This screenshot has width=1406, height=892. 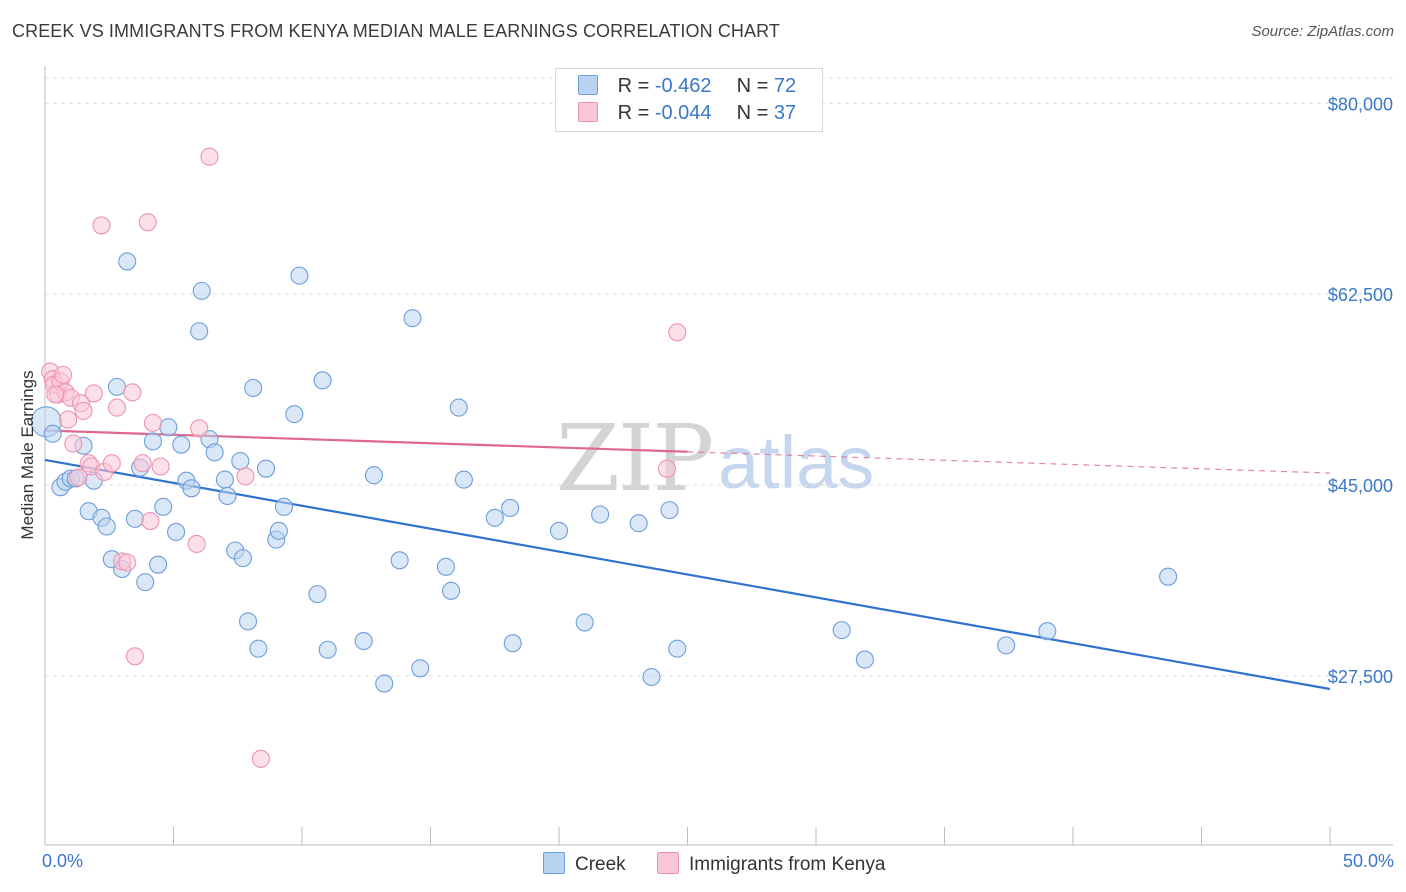 What do you see at coordinates (755, 113) in the screenshot?
I see `kenya-n-label: N =` at bounding box center [755, 113].